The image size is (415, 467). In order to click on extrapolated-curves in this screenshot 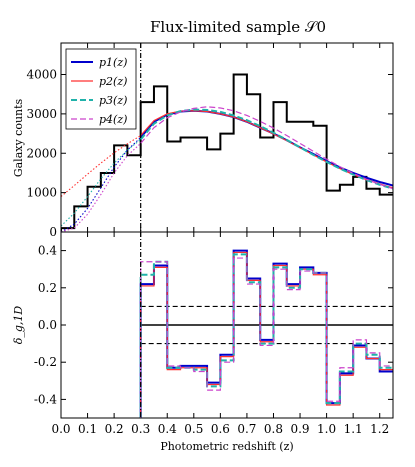, I will do `click(101, 183)`.